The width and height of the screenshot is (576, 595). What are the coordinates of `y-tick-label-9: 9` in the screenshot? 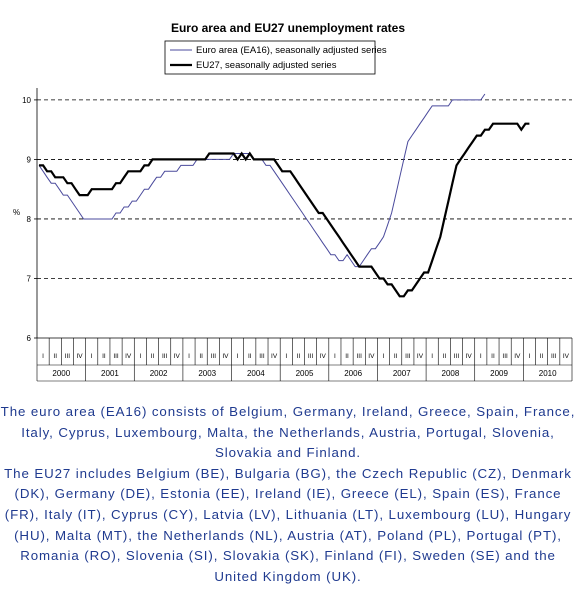 It's located at (29, 159).